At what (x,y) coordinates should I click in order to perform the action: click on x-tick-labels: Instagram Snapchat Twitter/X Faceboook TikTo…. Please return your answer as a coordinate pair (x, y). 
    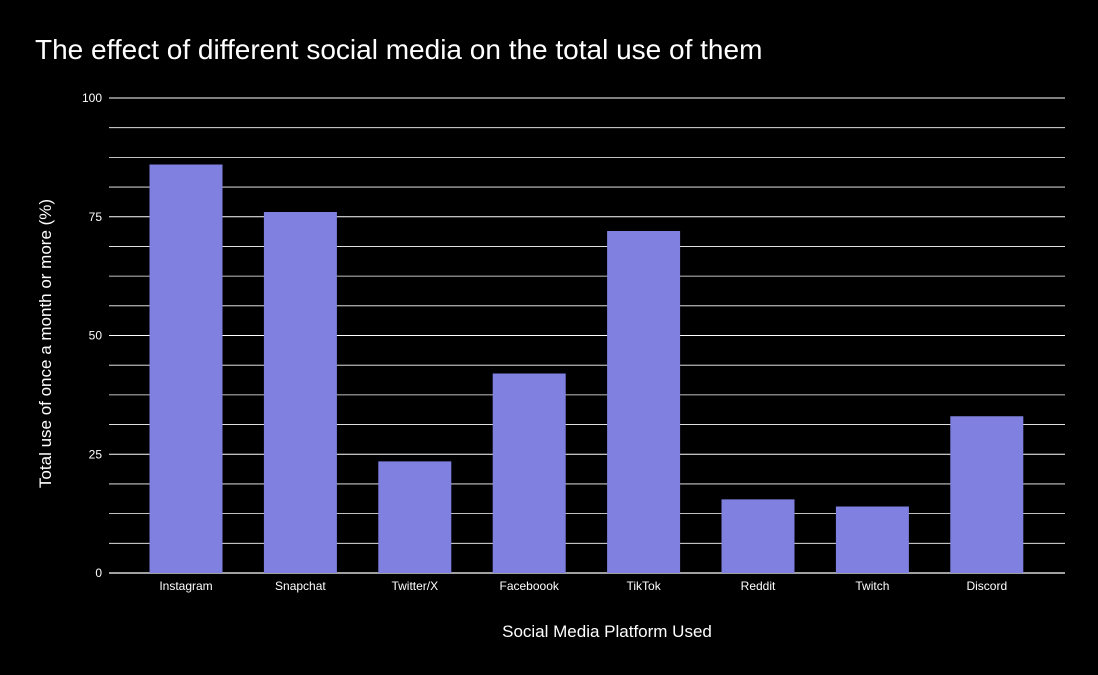
    Looking at the image, I should click on (583, 586).